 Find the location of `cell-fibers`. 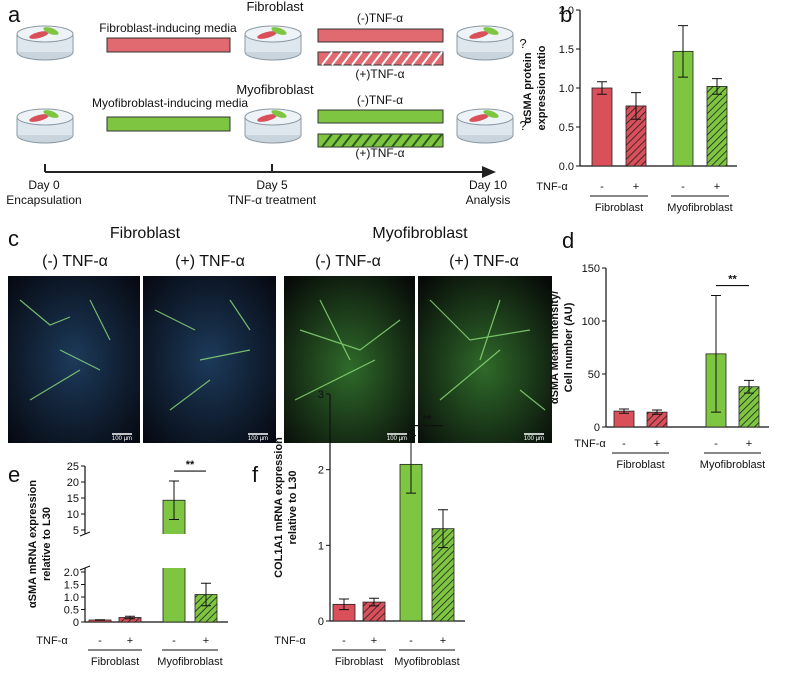

cell-fibers is located at coordinates (282, 355).